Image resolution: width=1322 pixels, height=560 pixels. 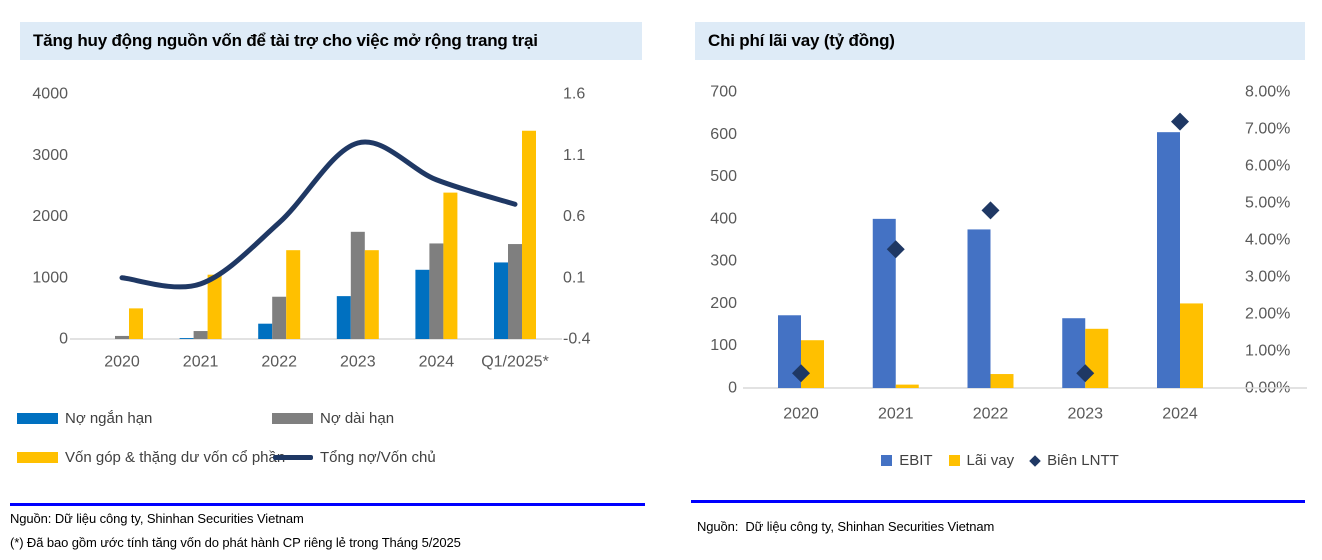 I want to click on legend-label: Tổng nợ/Vốn chủ, so click(x=378, y=457).